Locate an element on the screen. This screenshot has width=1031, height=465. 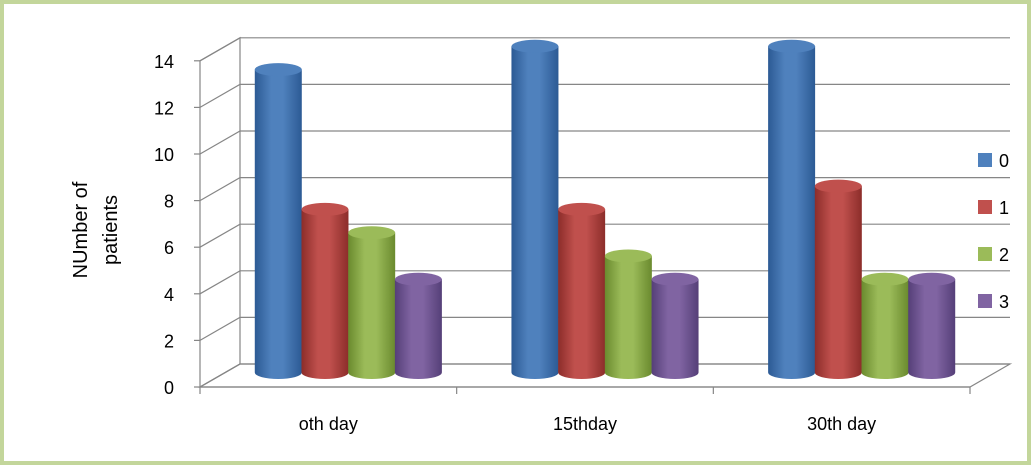
y-tick-label: 6 is located at coordinates (169, 248).